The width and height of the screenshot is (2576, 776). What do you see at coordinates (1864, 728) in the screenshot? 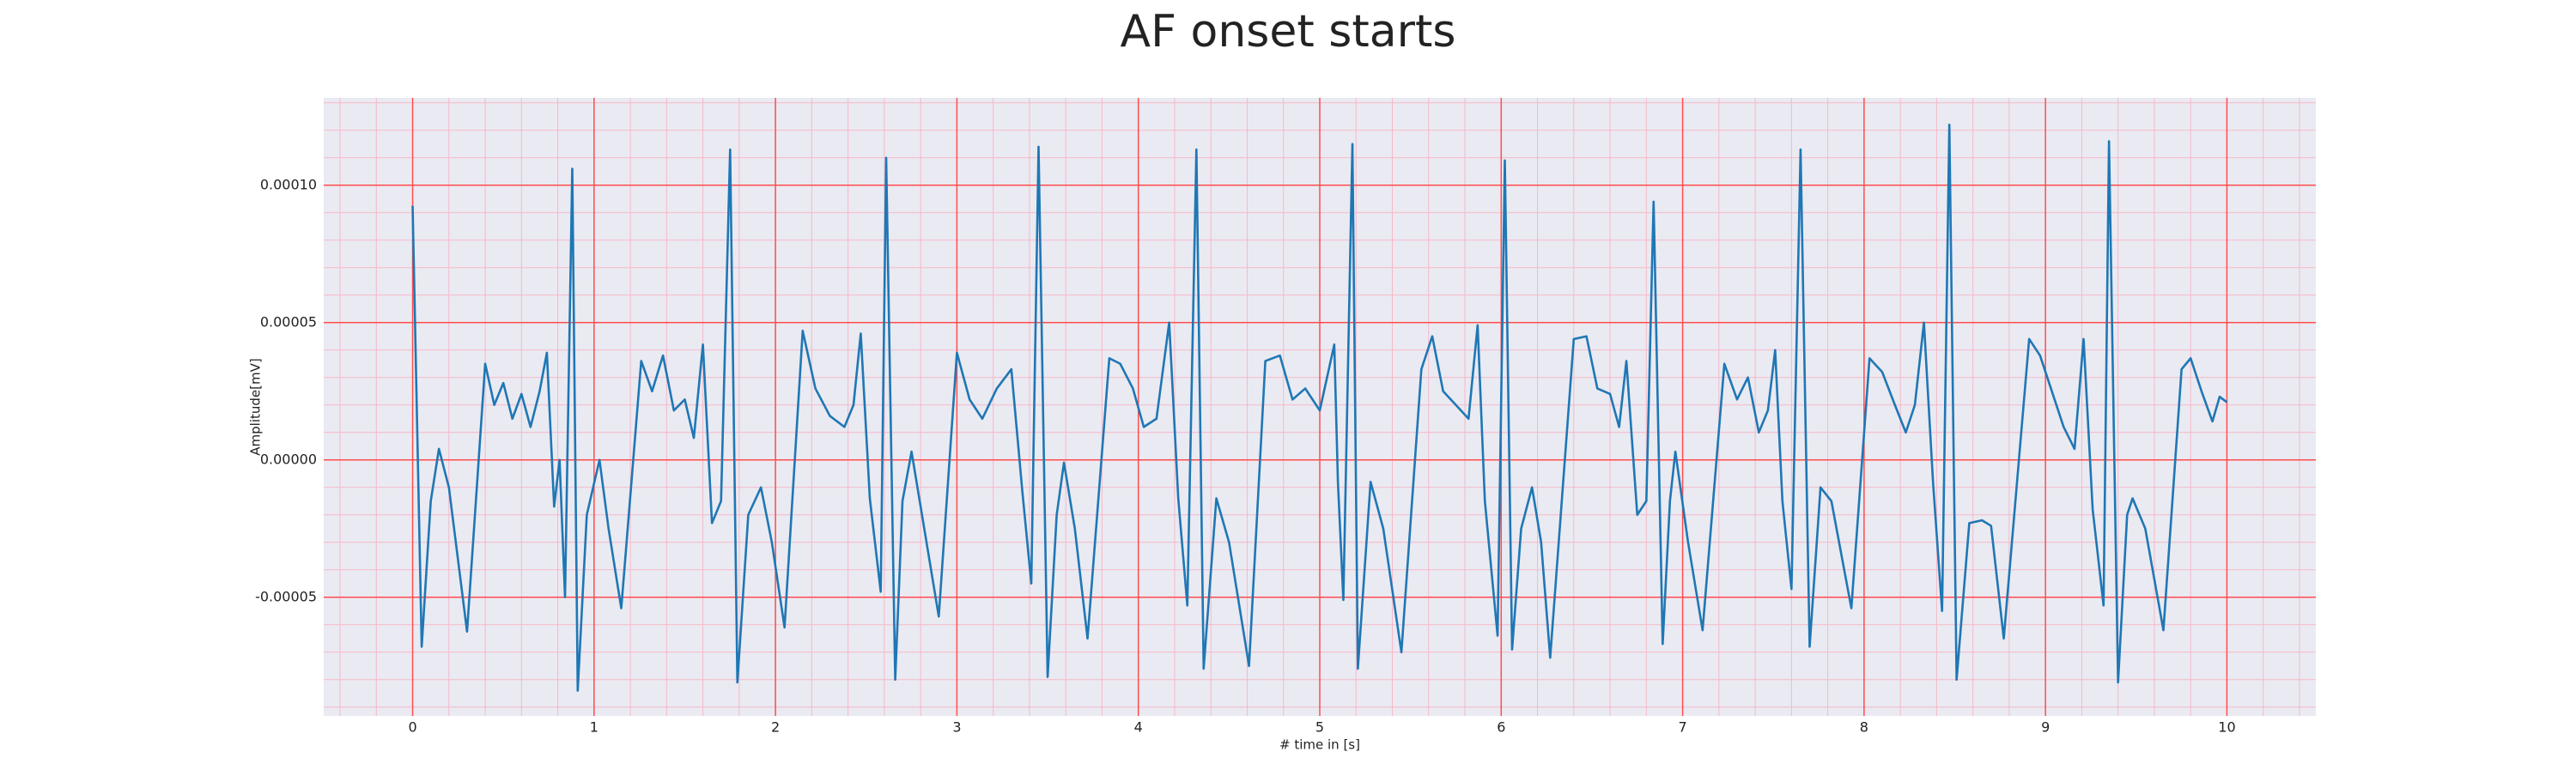
I see `x-tick-label: 8` at bounding box center [1864, 728].